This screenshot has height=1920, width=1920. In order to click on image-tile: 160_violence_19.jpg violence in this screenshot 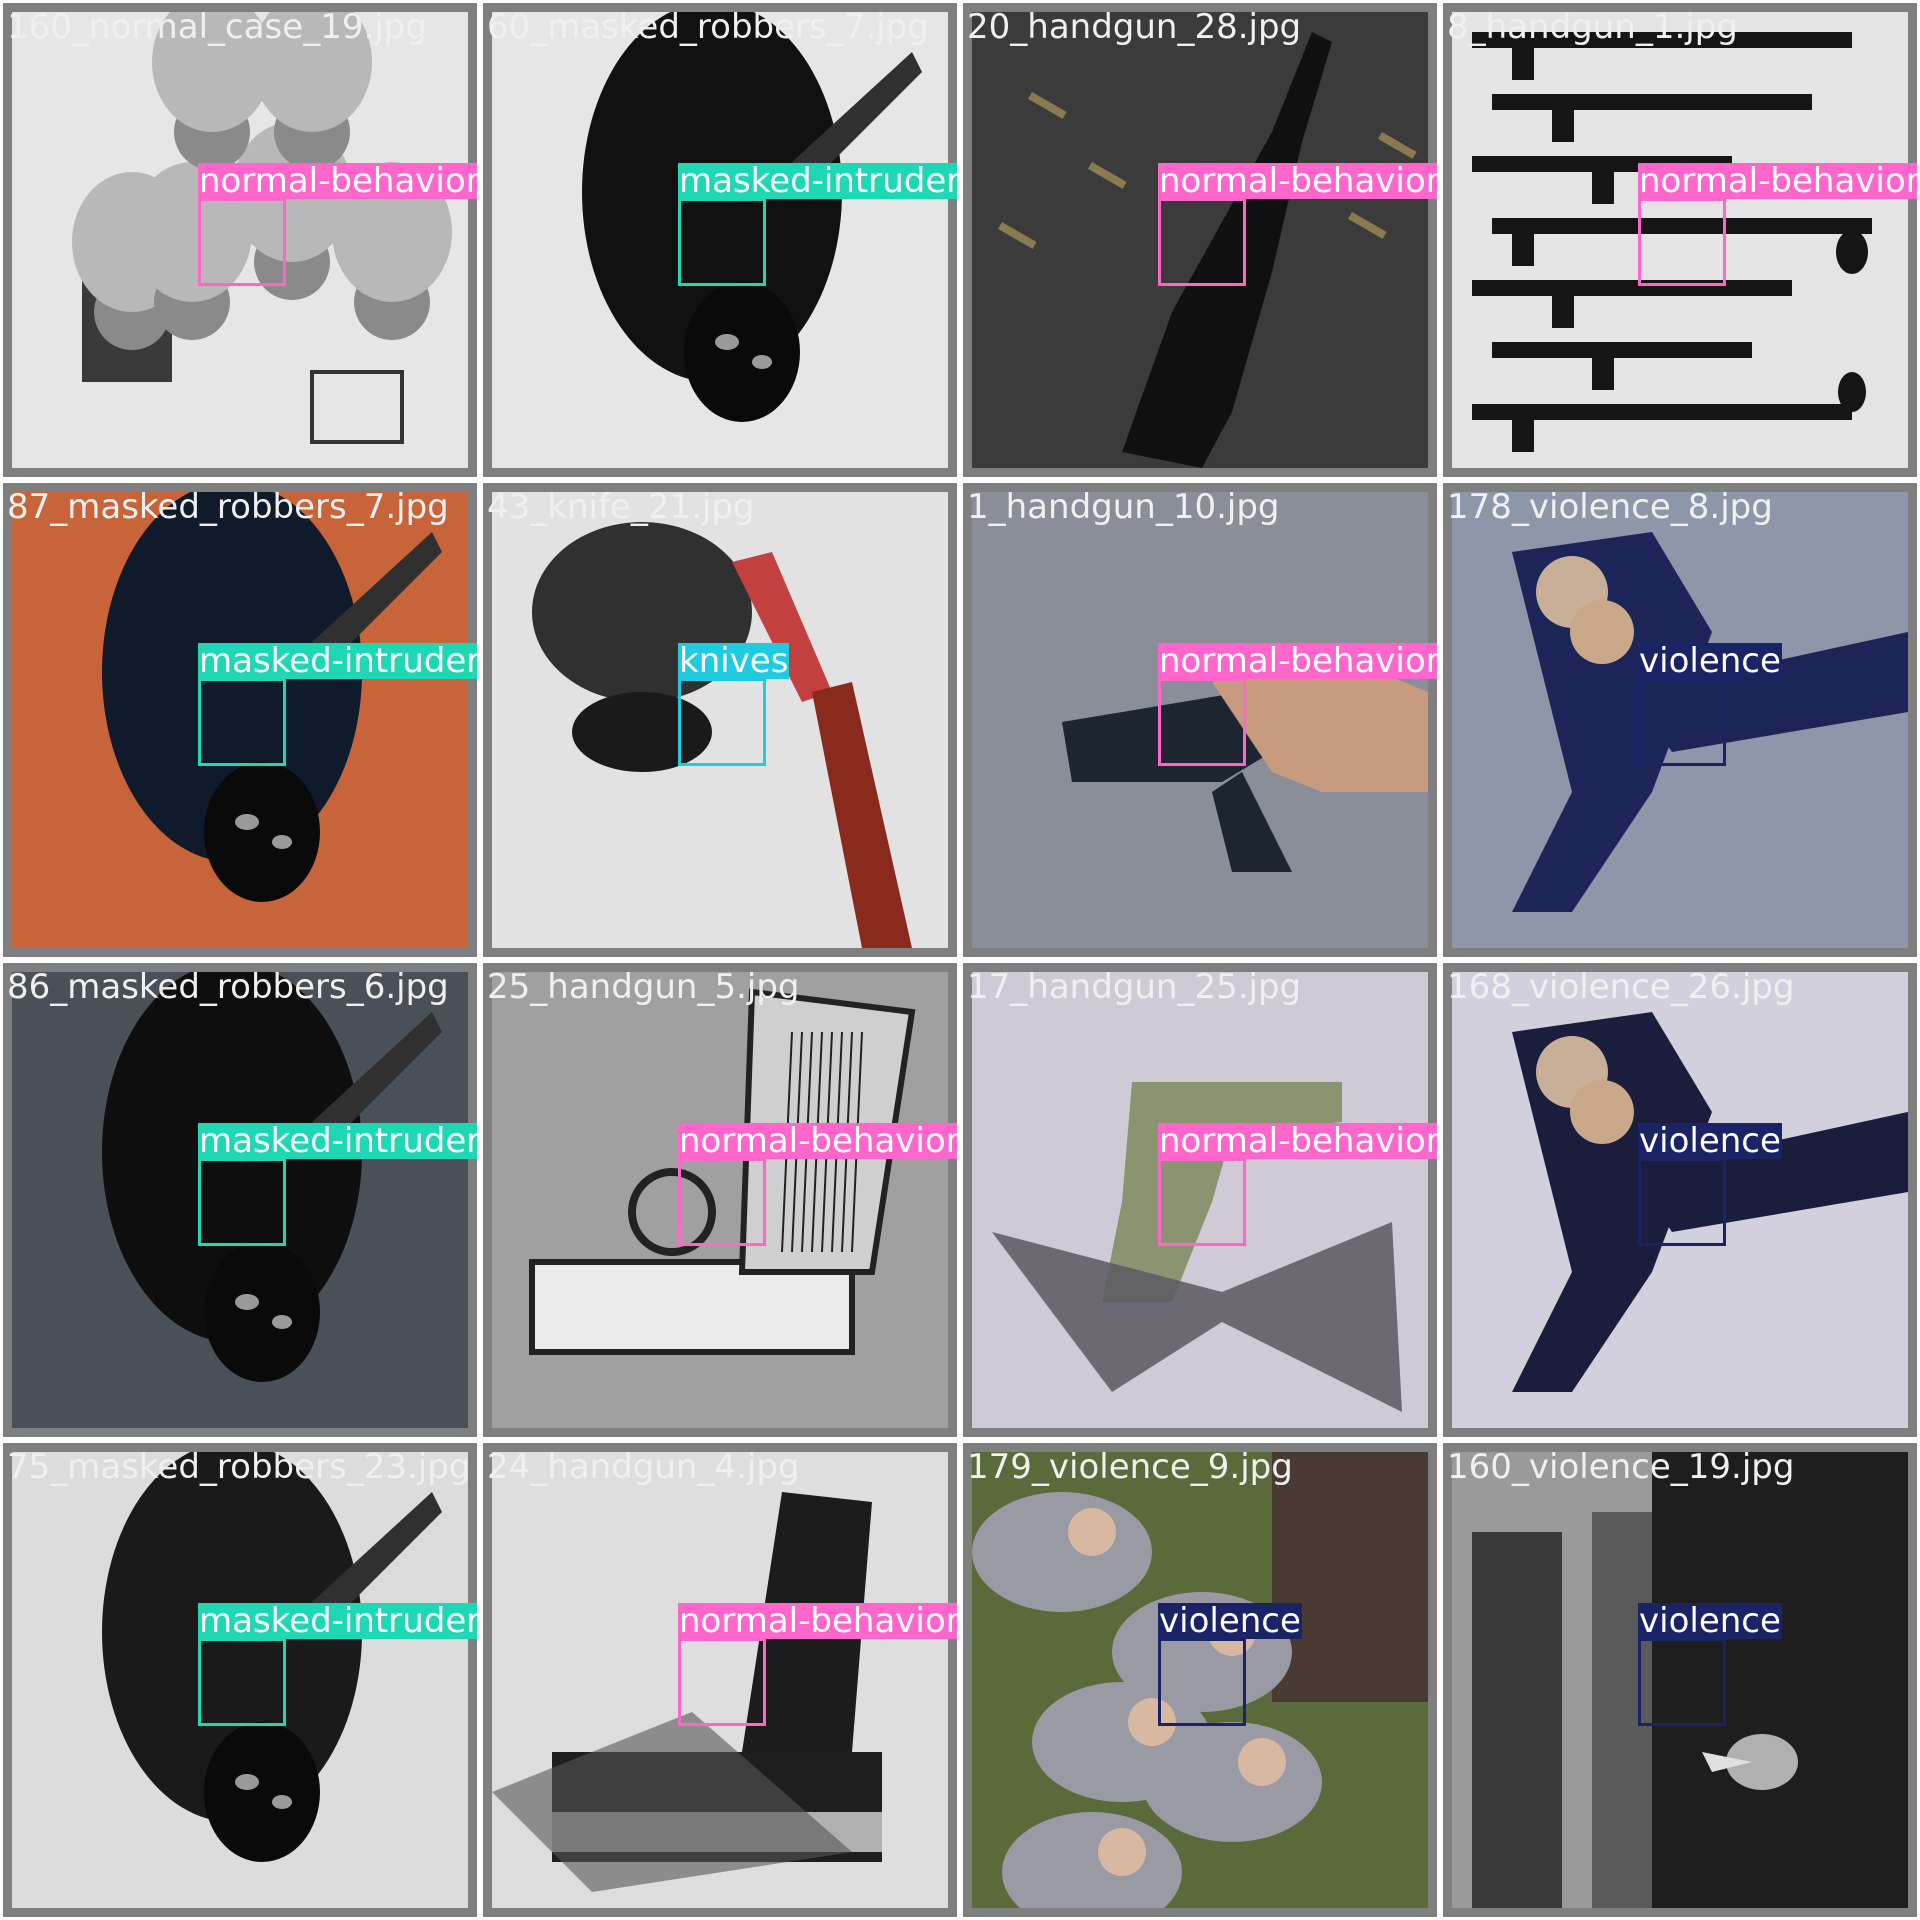, I will do `click(1680, 1680)`.